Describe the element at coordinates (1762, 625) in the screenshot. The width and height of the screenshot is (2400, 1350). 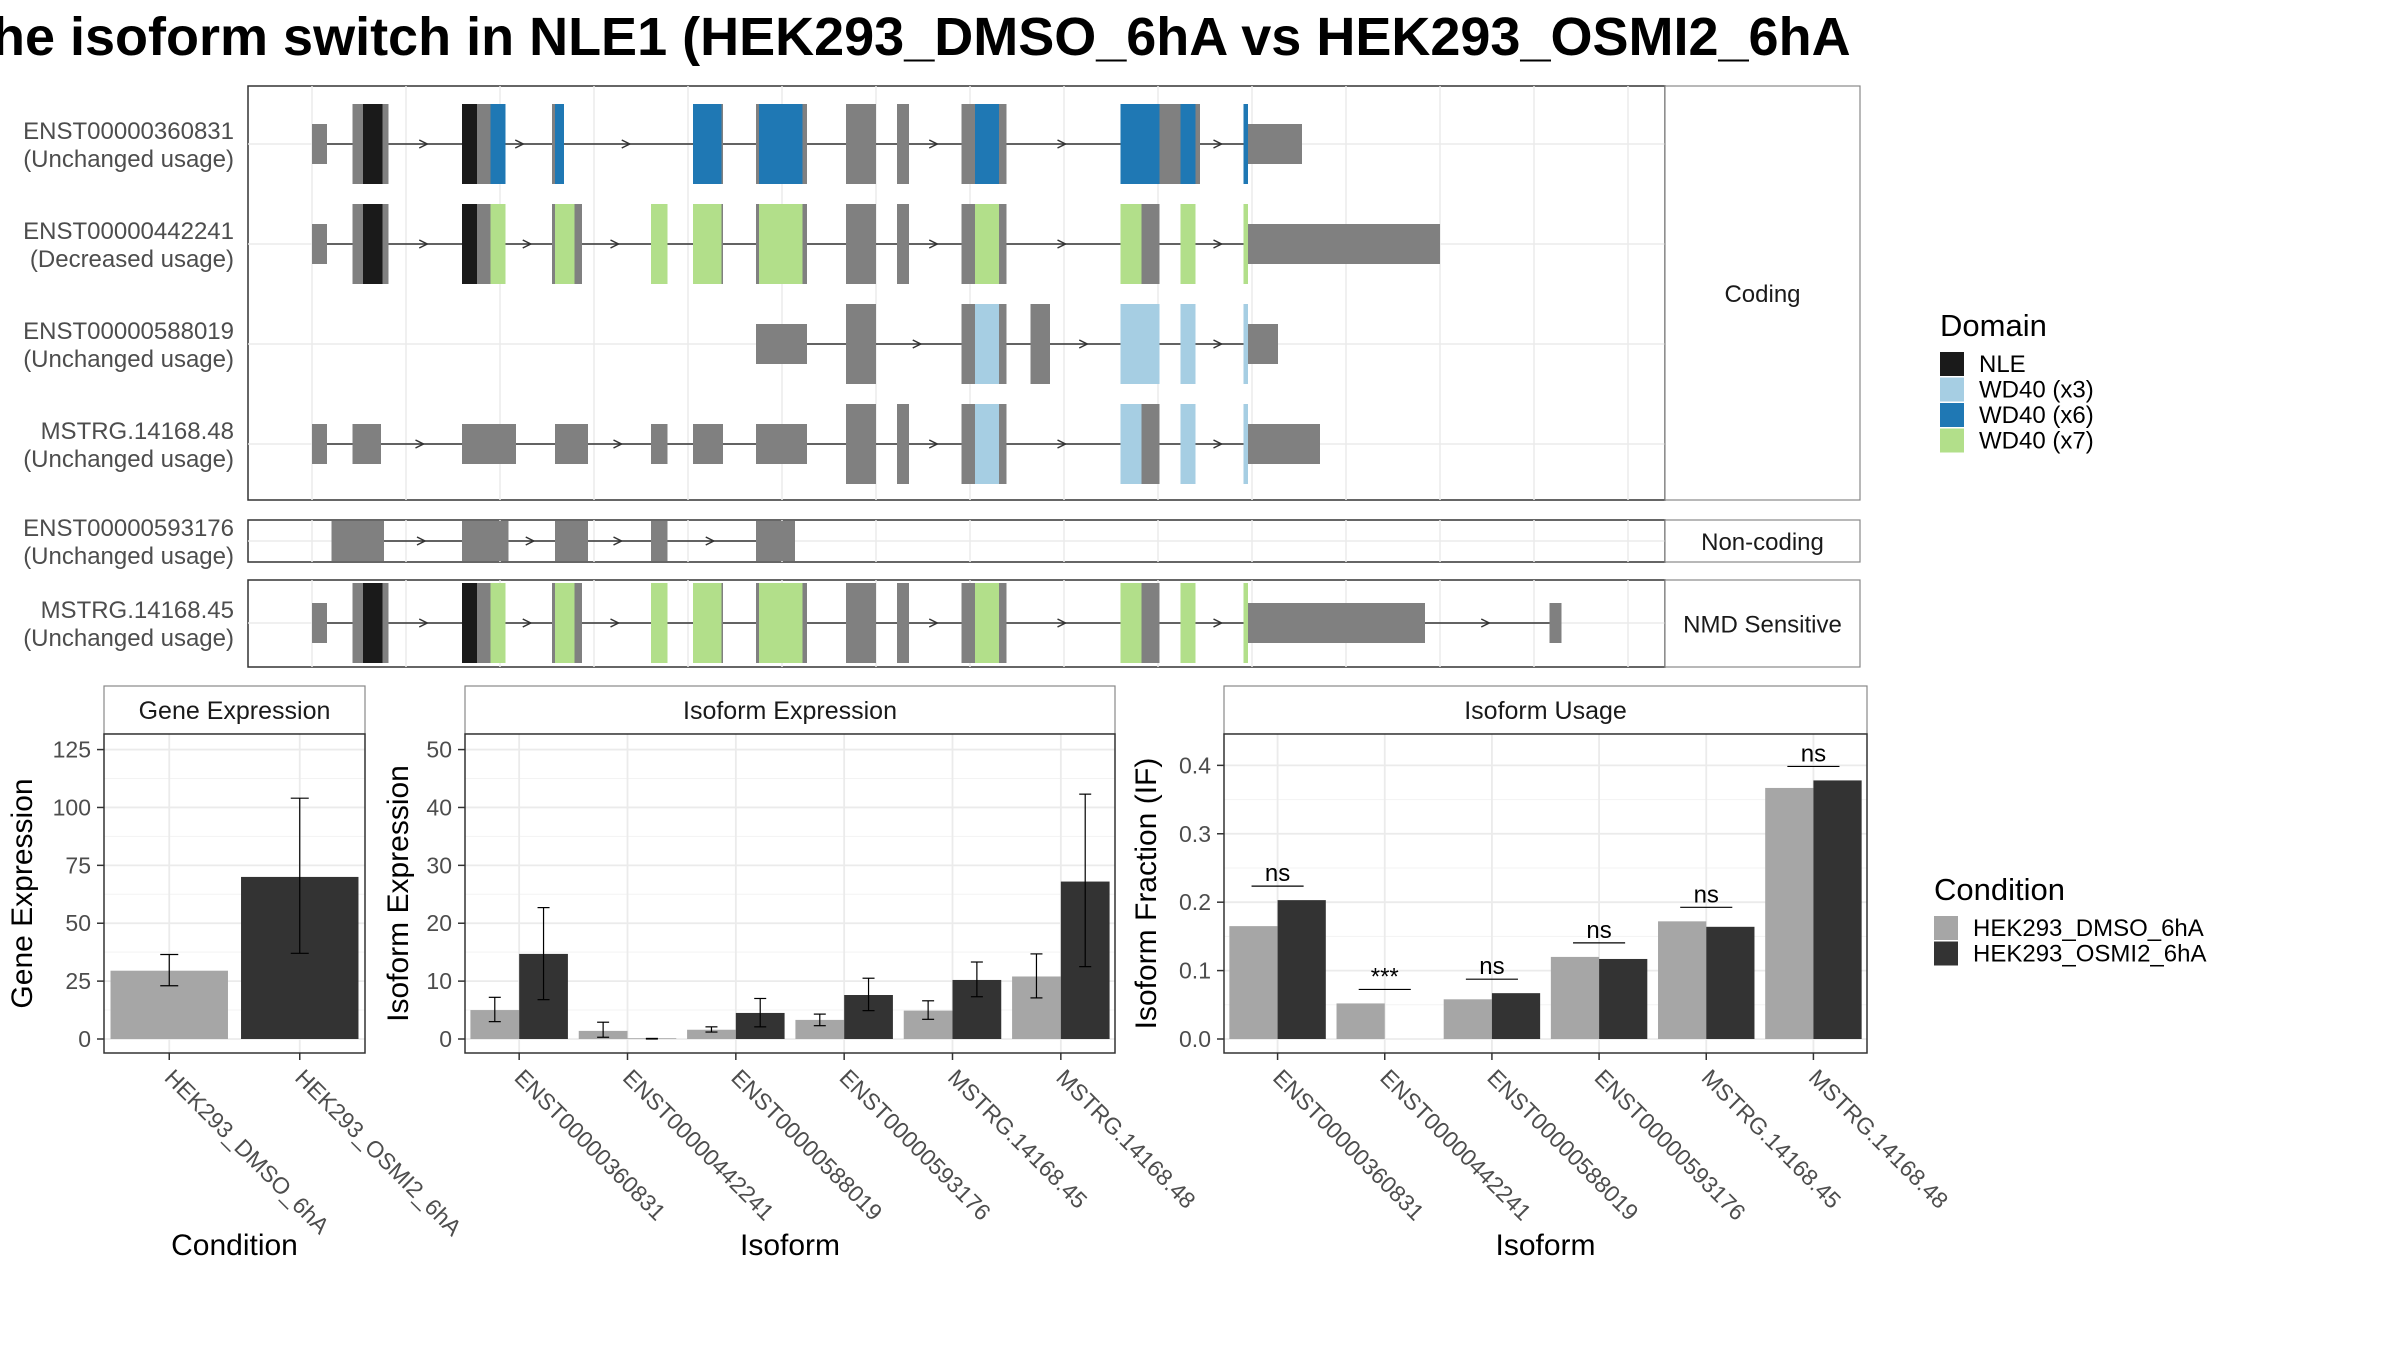
I see `facet-label-nmd: NMD Sensitive` at that location.